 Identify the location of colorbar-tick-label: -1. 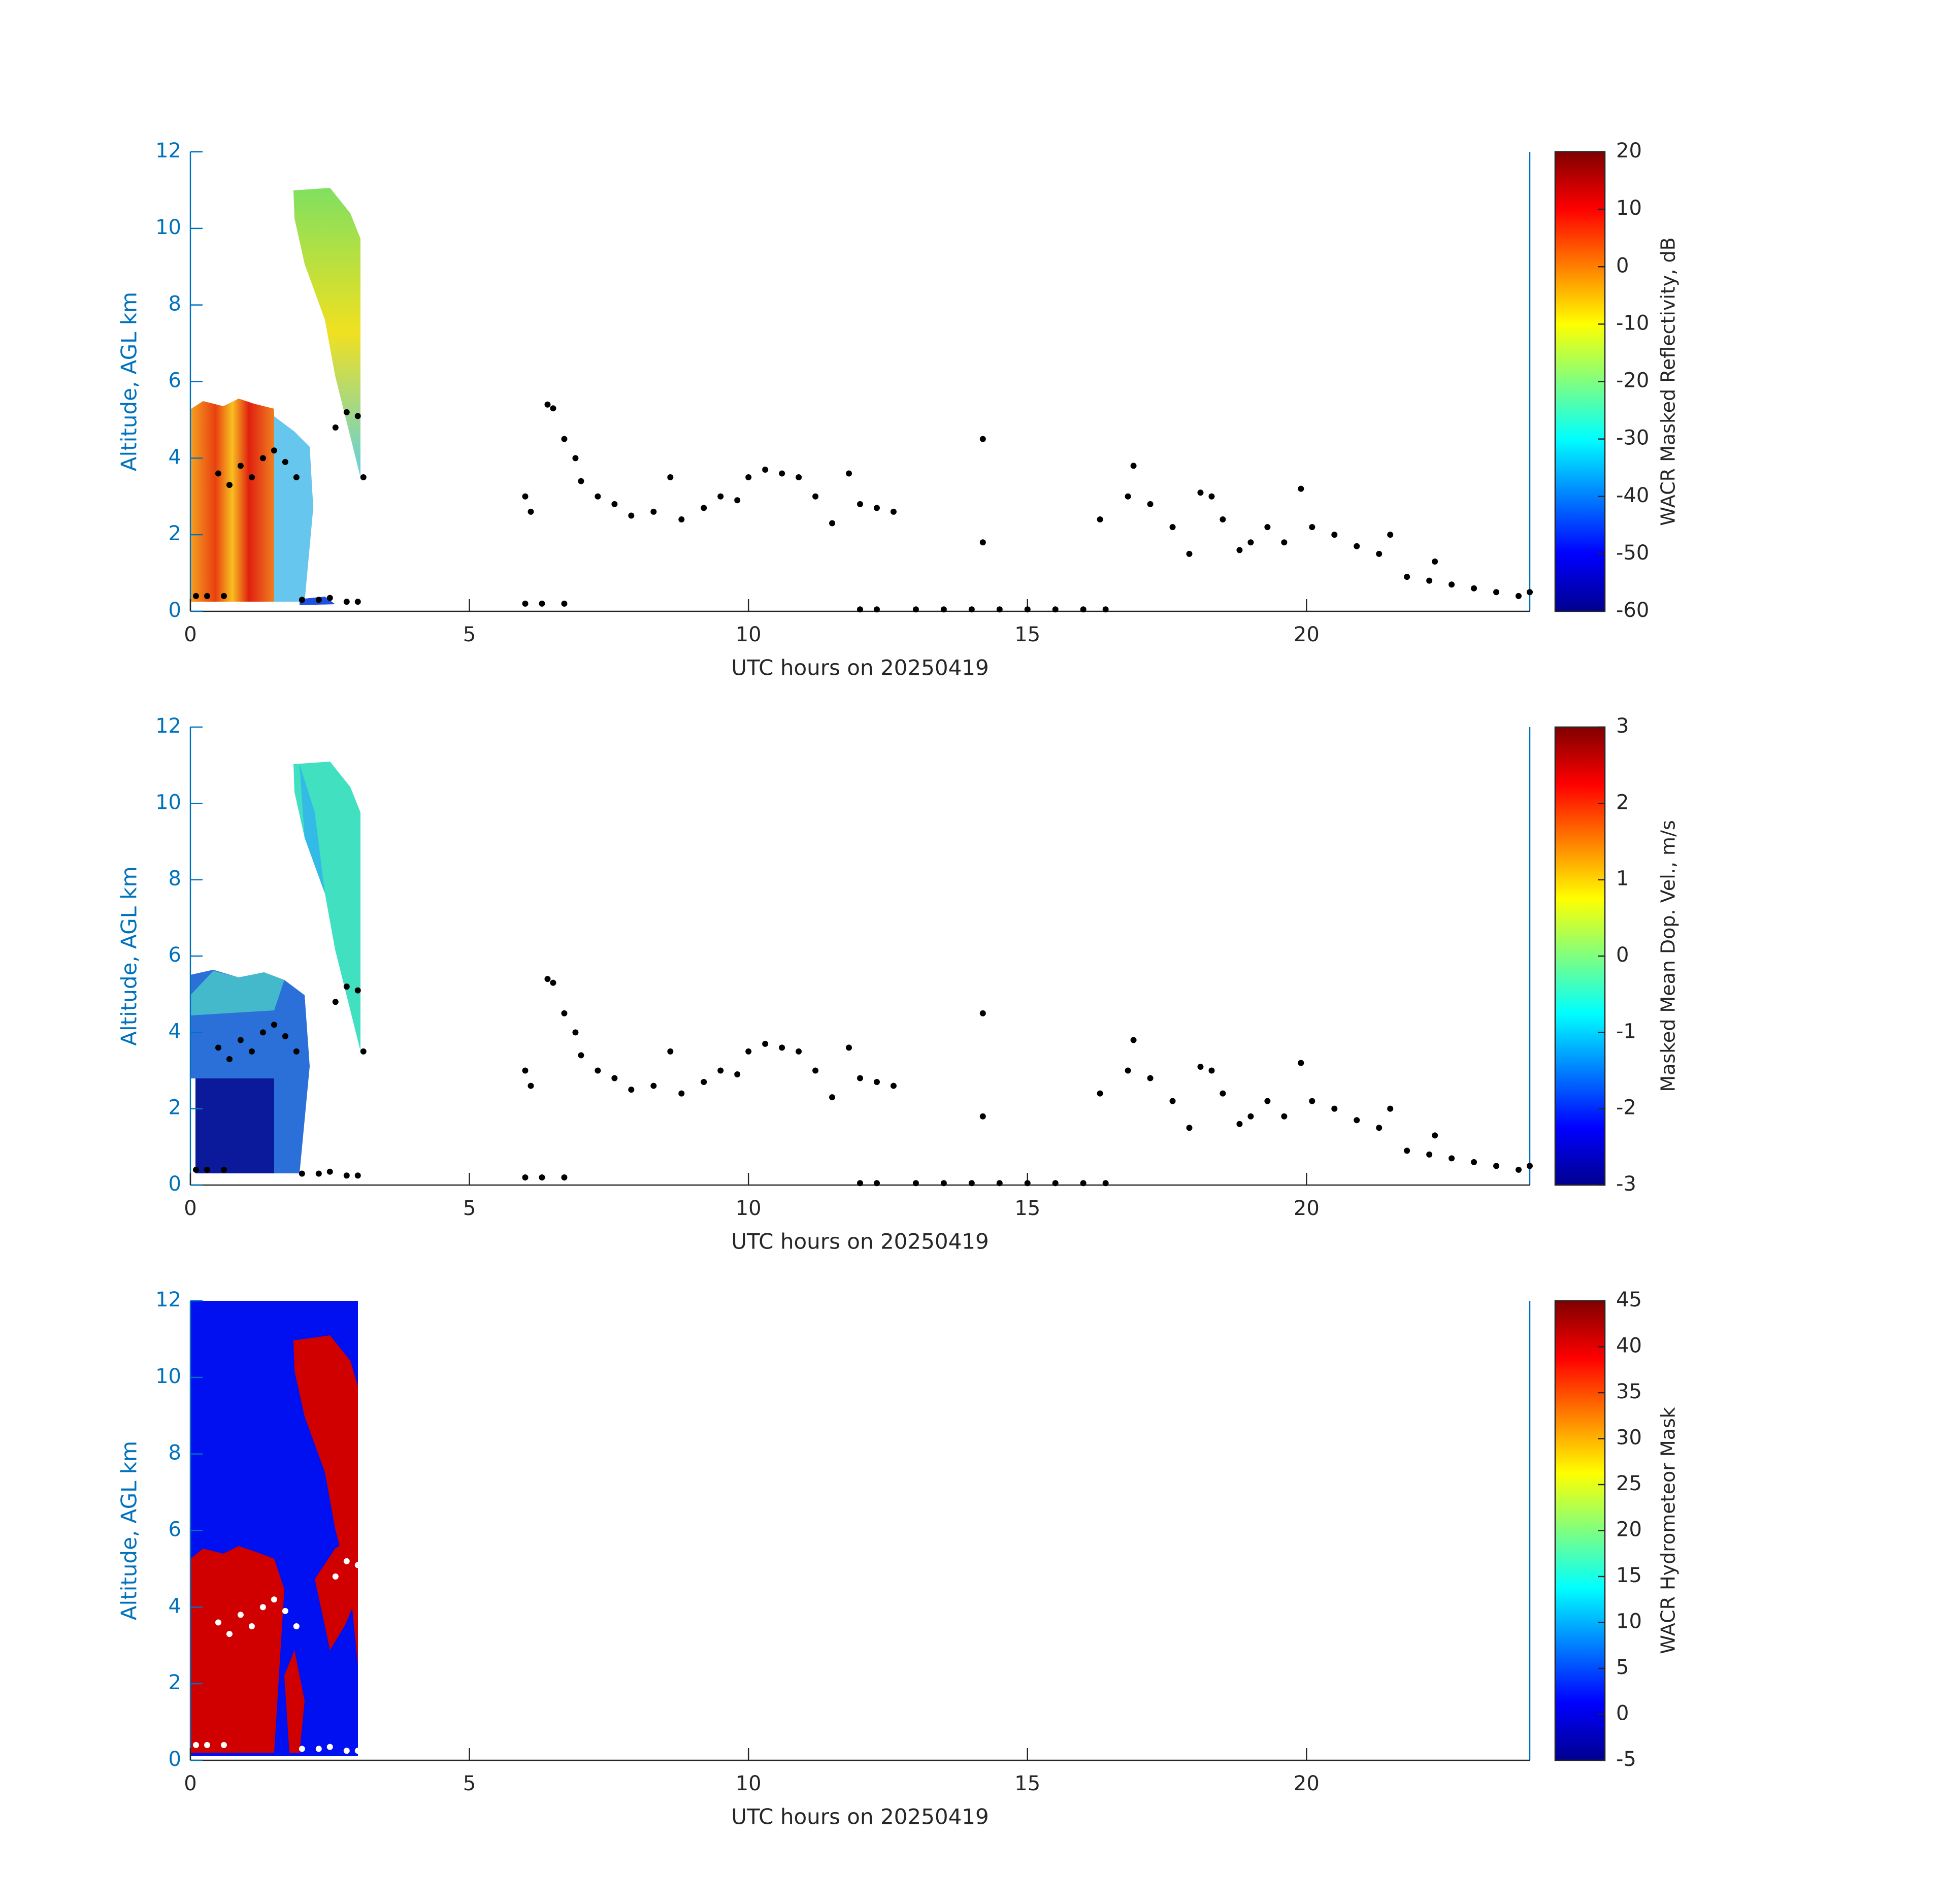
(1626, 1032).